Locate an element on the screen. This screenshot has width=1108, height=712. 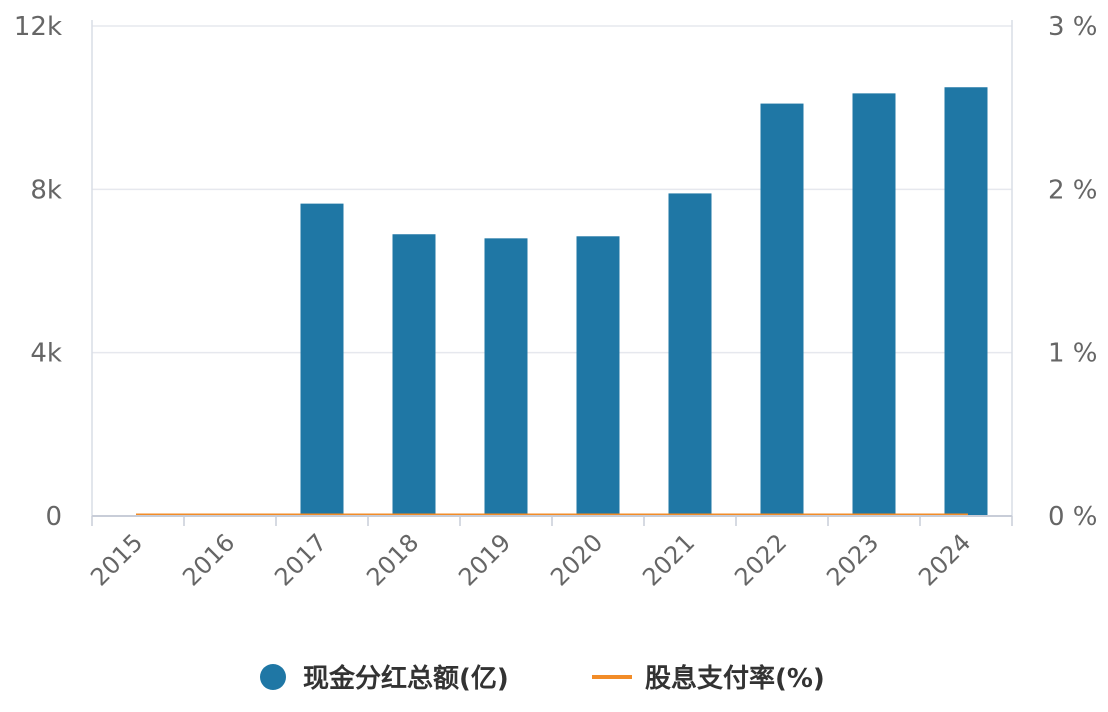
bar-2019 is located at coordinates (506, 377).